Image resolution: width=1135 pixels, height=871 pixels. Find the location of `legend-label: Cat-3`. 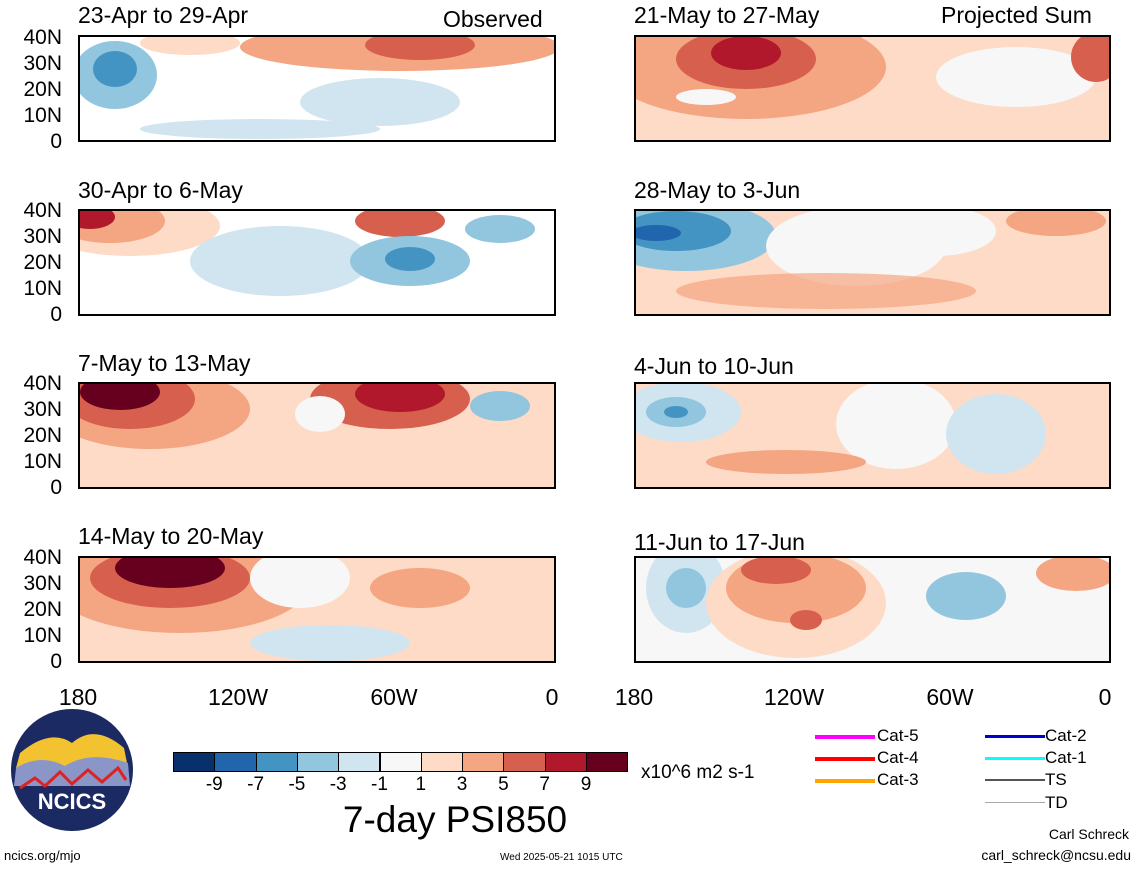

legend-label: Cat-3 is located at coordinates (898, 779).